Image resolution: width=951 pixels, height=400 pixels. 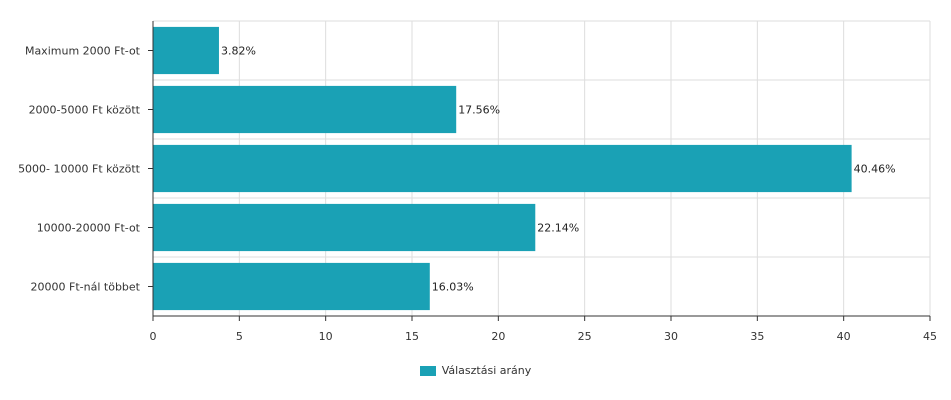 I want to click on category-label: 2000-5000 Ft között, so click(x=85, y=110).